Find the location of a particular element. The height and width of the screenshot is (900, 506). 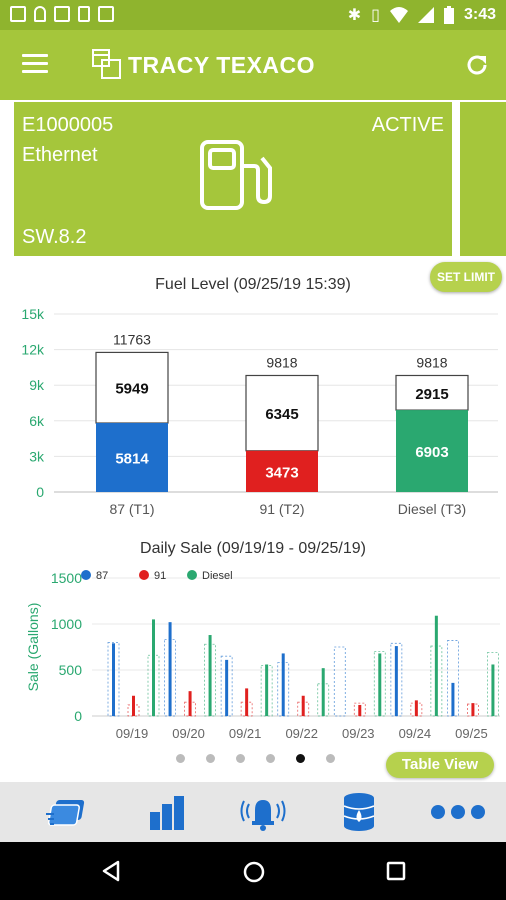

next-site-card is located at coordinates (483, 179).